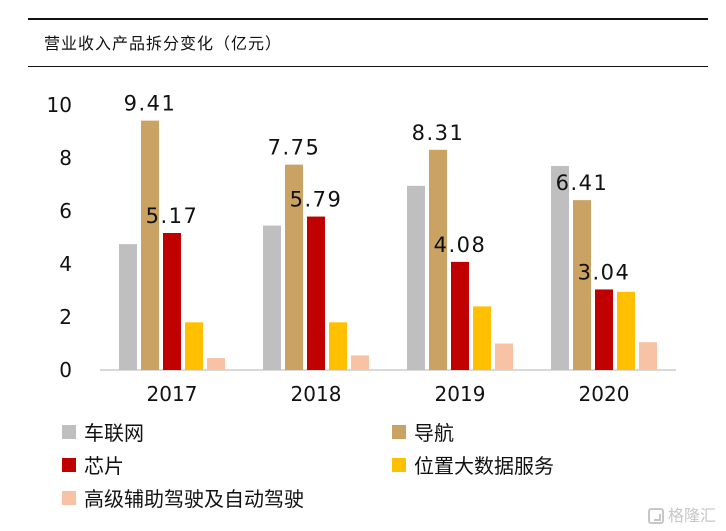  I want to click on x-tick-label-2020: 2020, so click(604, 394).